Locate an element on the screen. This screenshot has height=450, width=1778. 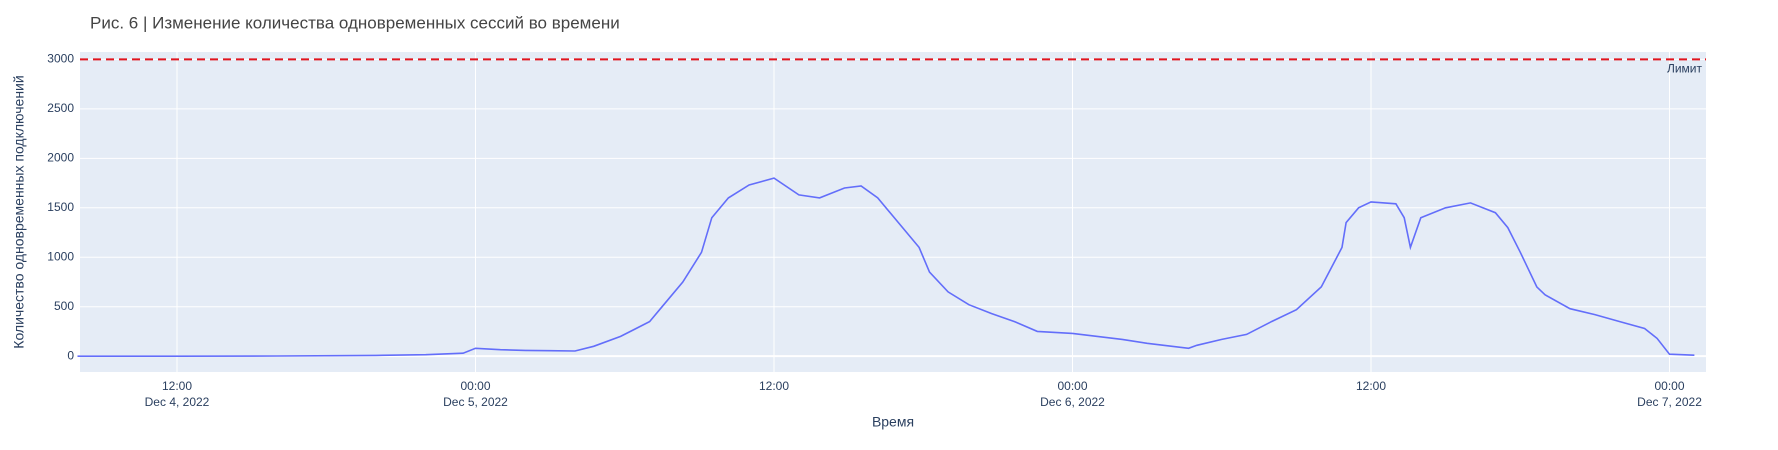
y-tick-label: 500 is located at coordinates (64, 306).